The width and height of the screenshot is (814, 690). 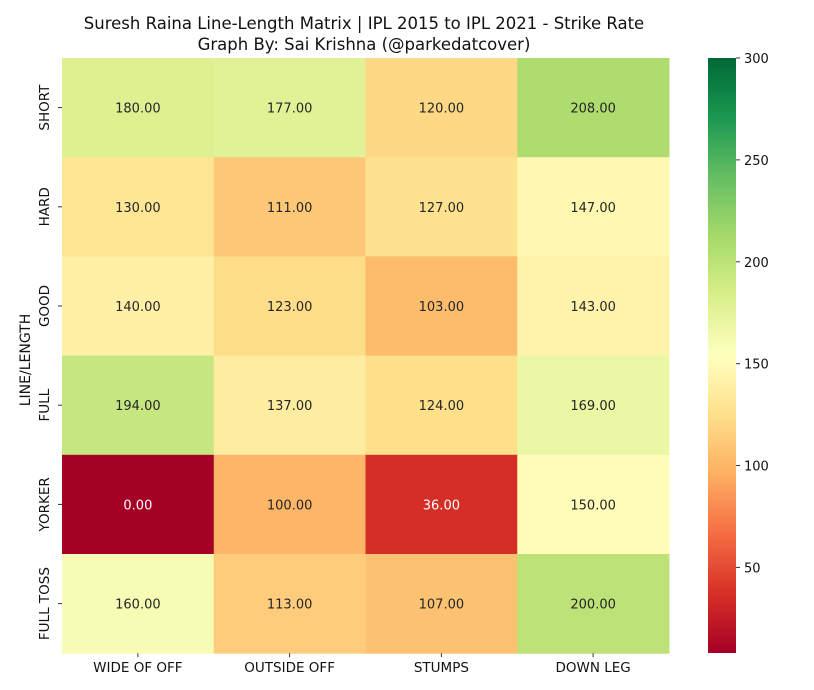 I want to click on y-axis-label: LINE/LENGTH, so click(x=26, y=360).